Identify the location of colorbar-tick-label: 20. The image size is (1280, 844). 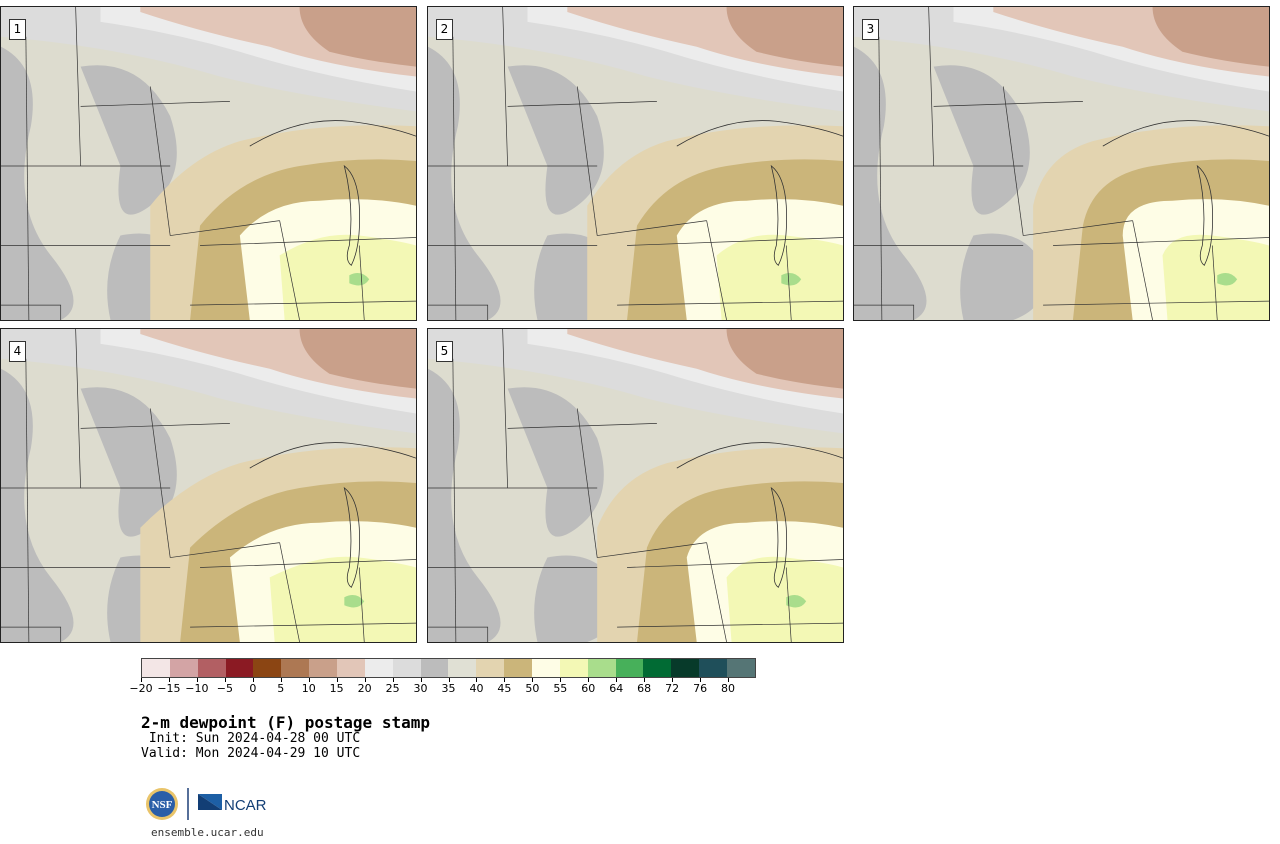
(364, 688).